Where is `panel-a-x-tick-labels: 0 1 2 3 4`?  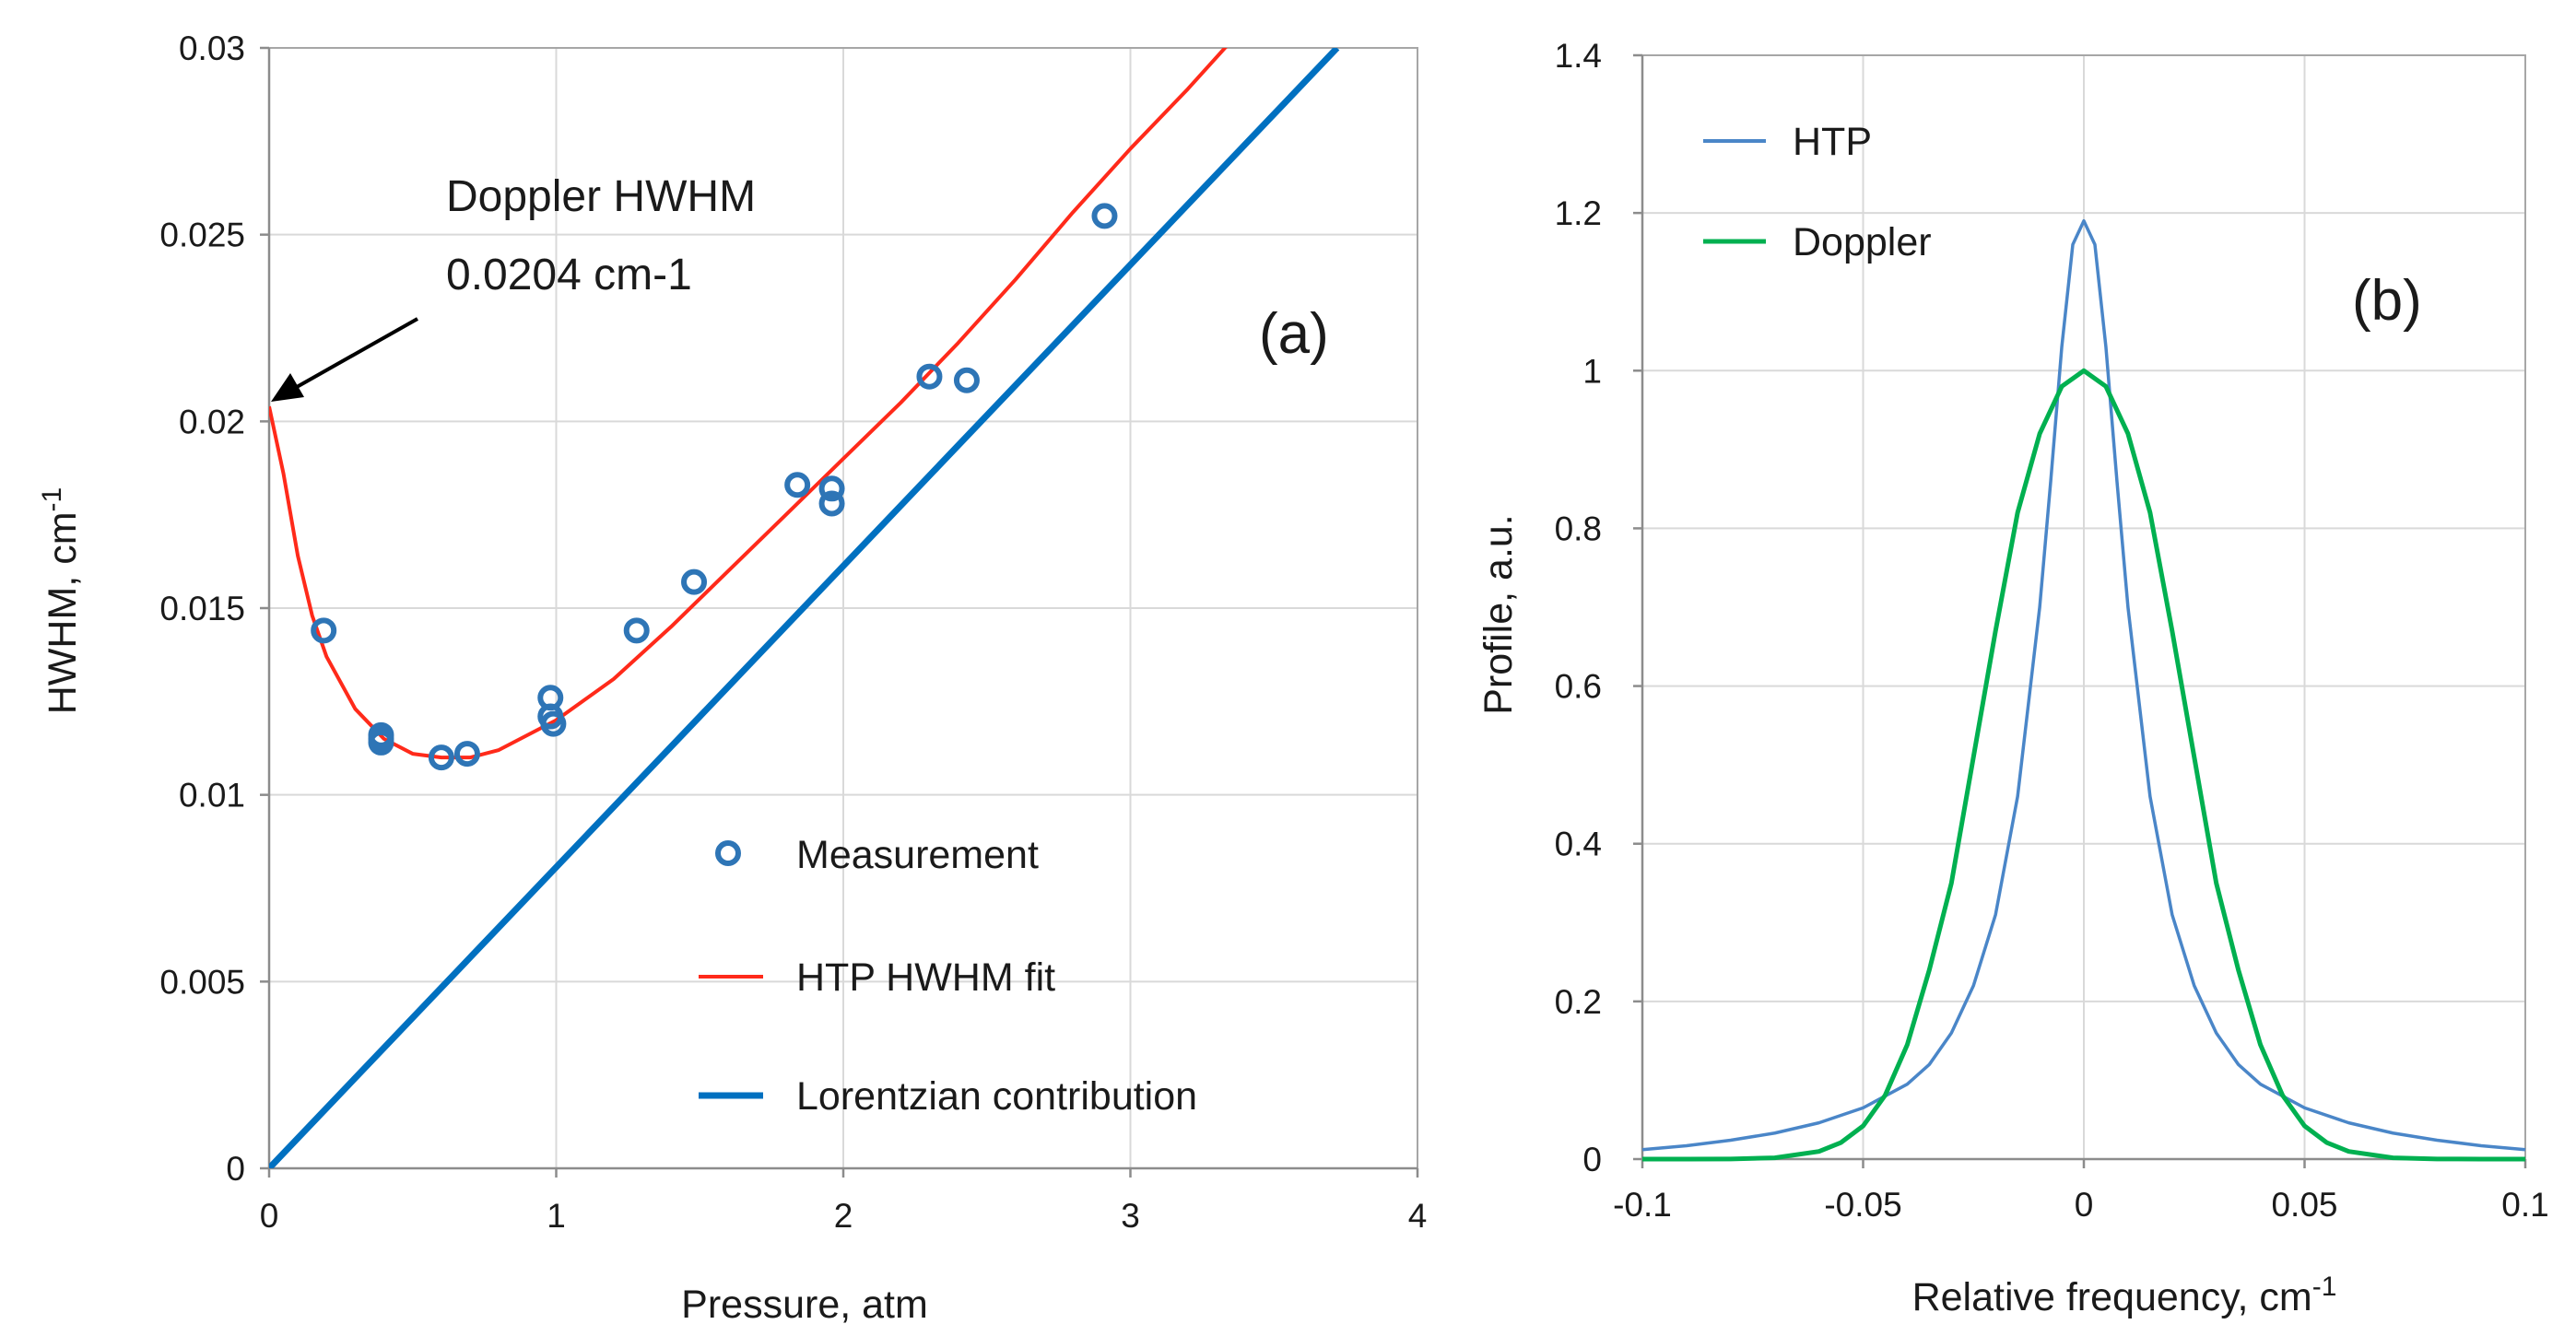 panel-a-x-tick-labels: 0 1 2 3 4 is located at coordinates (844, 1201).